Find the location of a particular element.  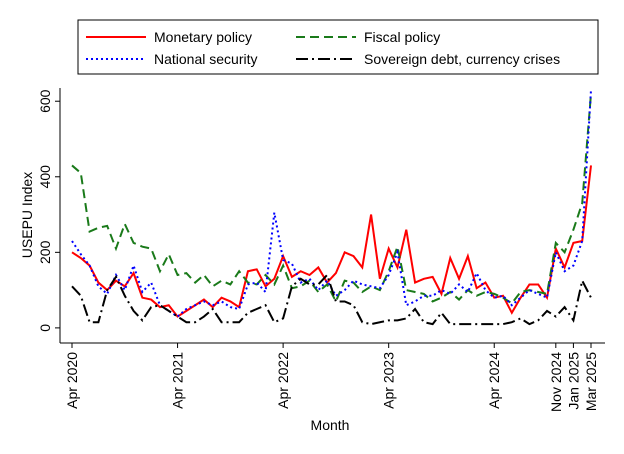

x-tick-label: Apr 2021 is located at coordinates (178, 380).